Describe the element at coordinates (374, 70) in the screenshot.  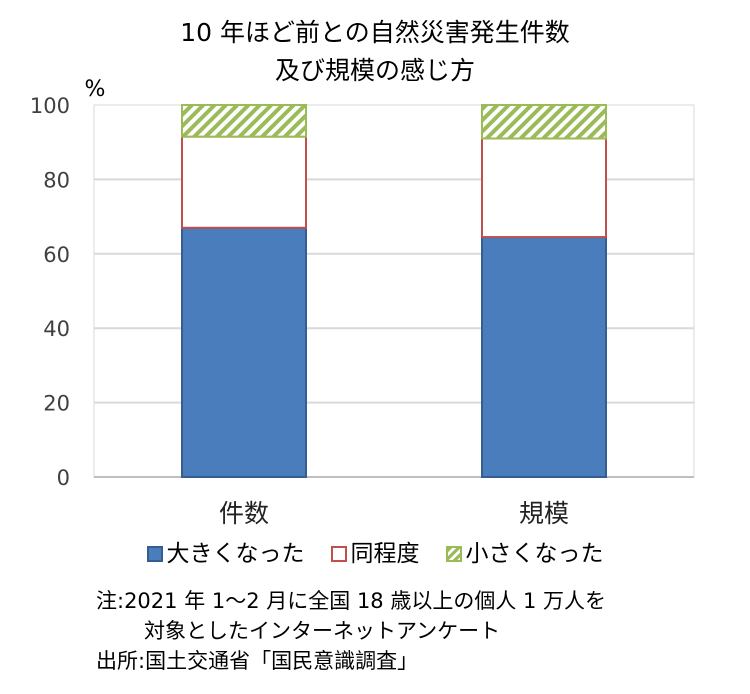
I see `chart-title-line-2: 及び規模の感じ方` at that location.